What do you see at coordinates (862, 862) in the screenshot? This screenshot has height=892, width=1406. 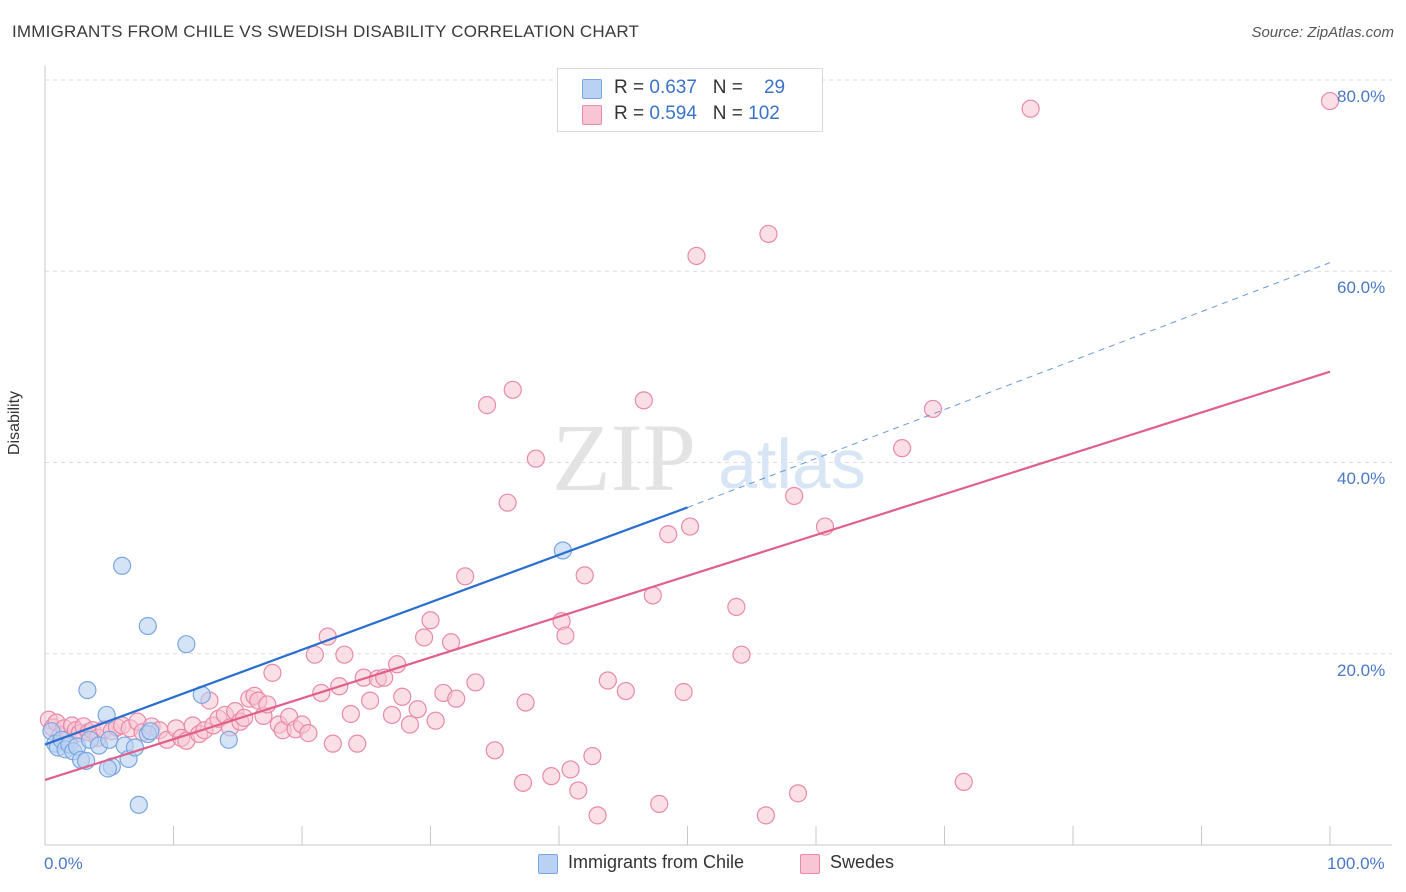 I see `legend-label: Swedes` at bounding box center [862, 862].